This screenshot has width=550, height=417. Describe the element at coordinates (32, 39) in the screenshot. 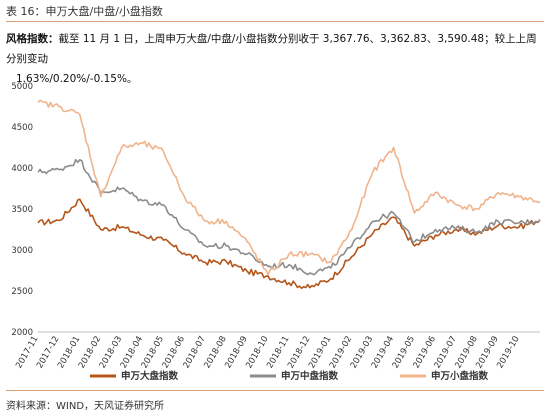

I see `paragraph-lead: 风格指数：` at that location.